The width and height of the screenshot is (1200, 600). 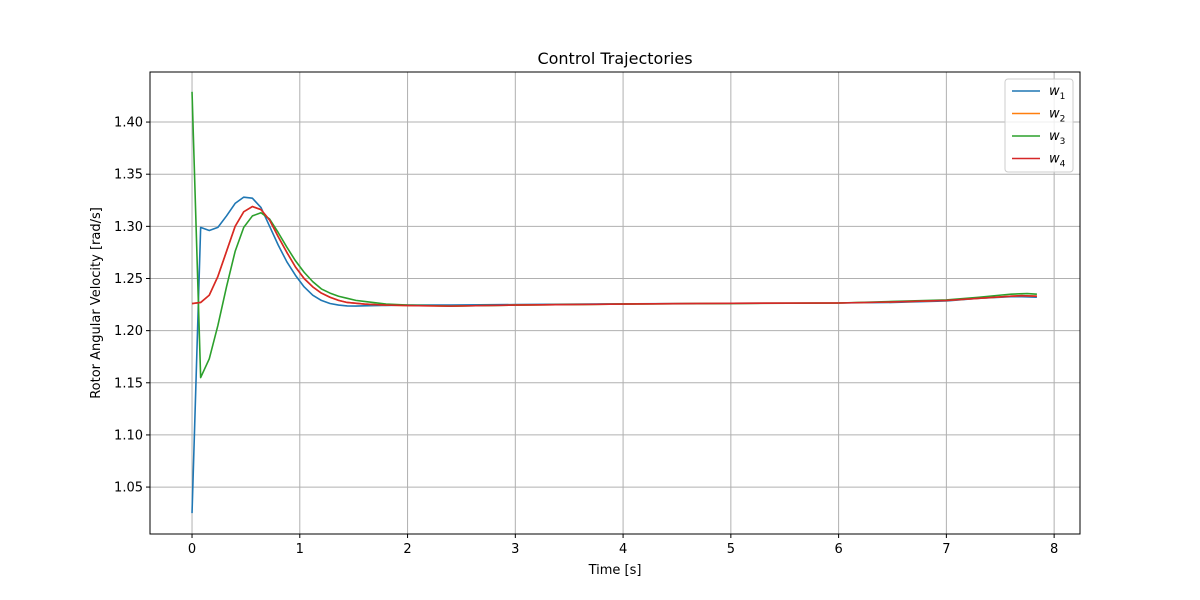 I want to click on x-axis-ticks: 0 1 2 3 4 5 6 7 8, so click(x=623, y=545).